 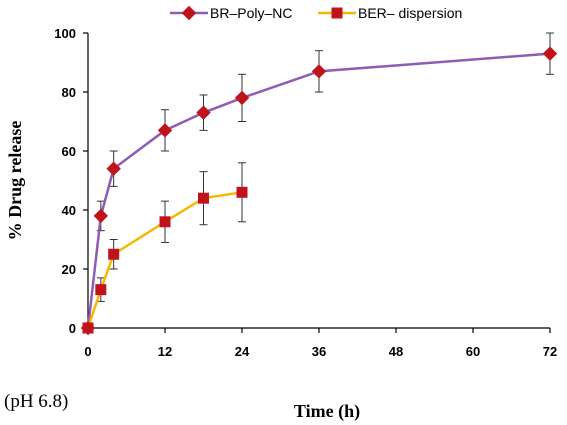 What do you see at coordinates (36, 401) in the screenshot?
I see `ph-note: (pH 6.8)` at bounding box center [36, 401].